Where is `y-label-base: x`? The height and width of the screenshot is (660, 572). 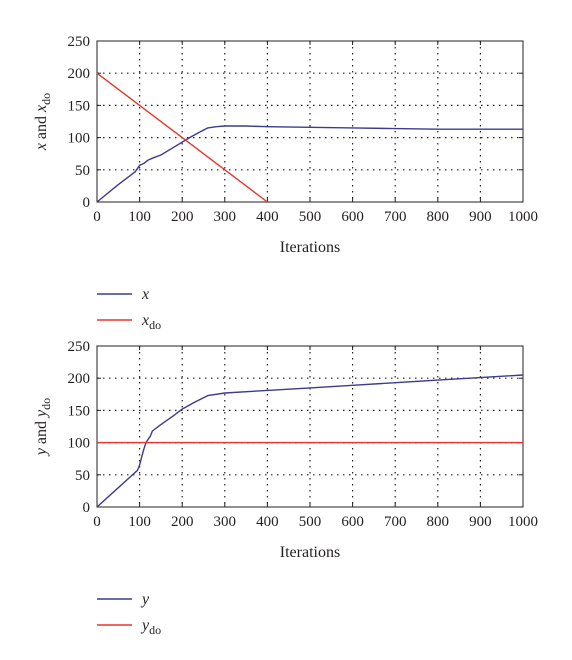 y-label-base: x is located at coordinates (41, 109).